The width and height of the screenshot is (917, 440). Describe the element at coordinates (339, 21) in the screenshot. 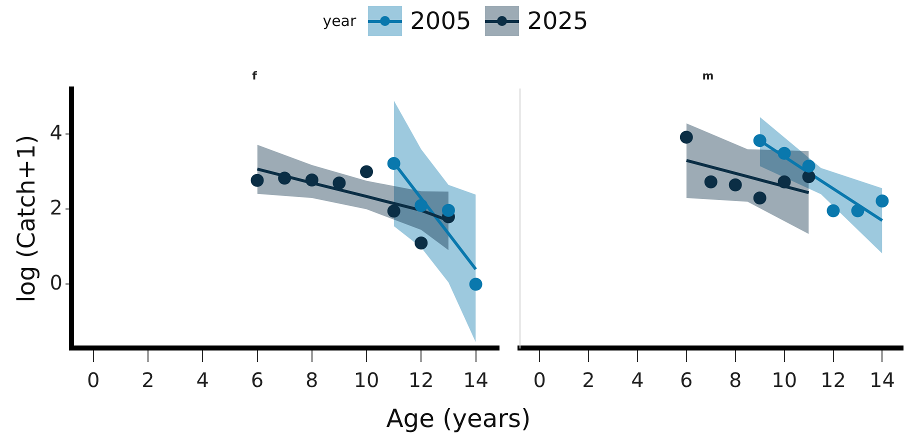

I see `legend-title: year` at that location.